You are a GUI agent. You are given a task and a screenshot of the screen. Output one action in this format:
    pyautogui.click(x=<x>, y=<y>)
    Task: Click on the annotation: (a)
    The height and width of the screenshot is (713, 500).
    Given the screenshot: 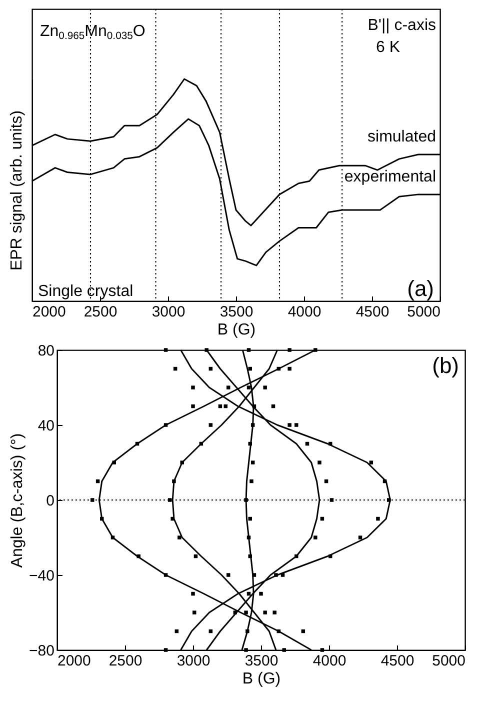 What is the action you would take?
    pyautogui.click(x=420, y=288)
    